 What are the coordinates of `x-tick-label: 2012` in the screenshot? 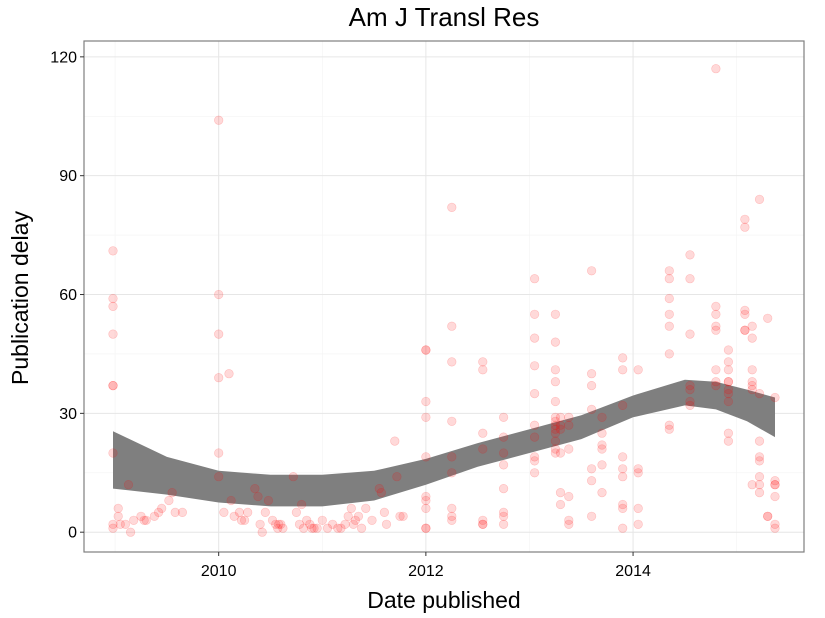 It's located at (426, 571).